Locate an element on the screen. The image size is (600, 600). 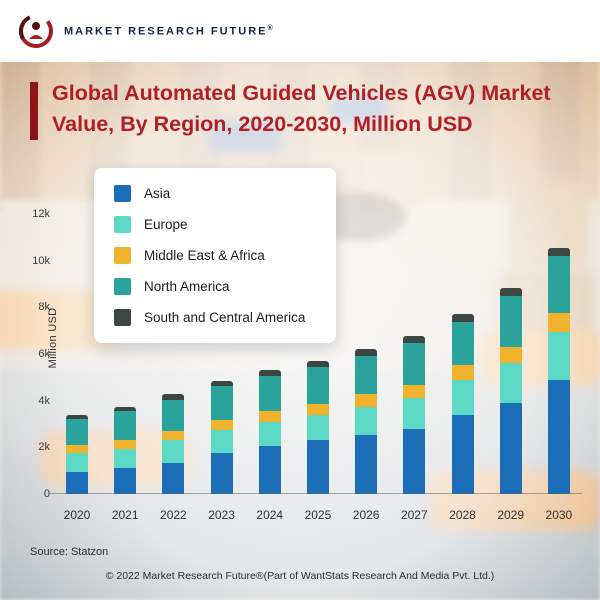
bar-2020: 2020 is located at coordinates (77, 368).